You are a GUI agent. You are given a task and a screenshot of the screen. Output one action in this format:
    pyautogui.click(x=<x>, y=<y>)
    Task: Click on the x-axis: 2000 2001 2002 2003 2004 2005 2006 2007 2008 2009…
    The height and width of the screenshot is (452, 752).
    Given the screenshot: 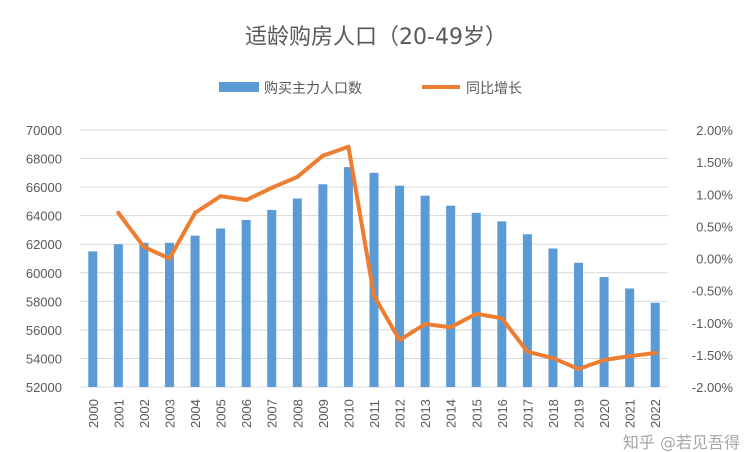 What is the action you would take?
    pyautogui.click(x=374, y=413)
    